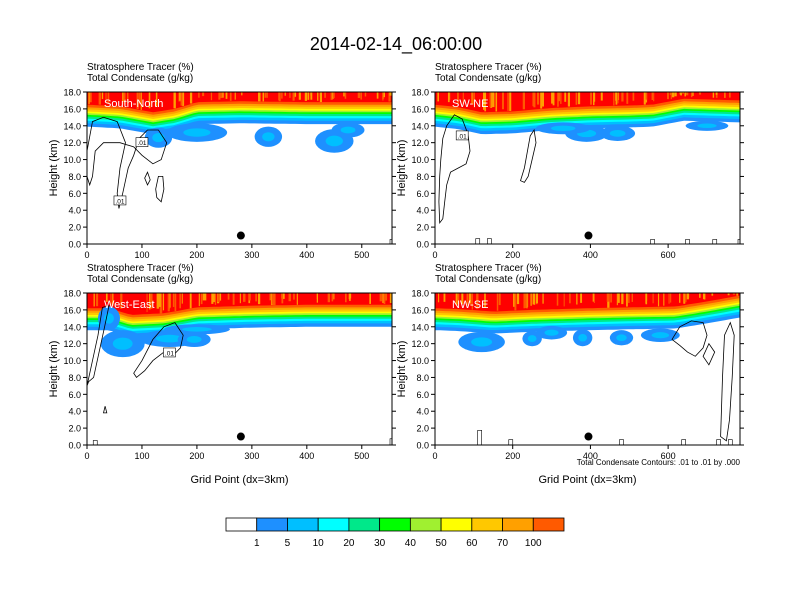  Describe the element at coordinates (503, 543) in the screenshot. I see `colorbar-label: 70` at that location.